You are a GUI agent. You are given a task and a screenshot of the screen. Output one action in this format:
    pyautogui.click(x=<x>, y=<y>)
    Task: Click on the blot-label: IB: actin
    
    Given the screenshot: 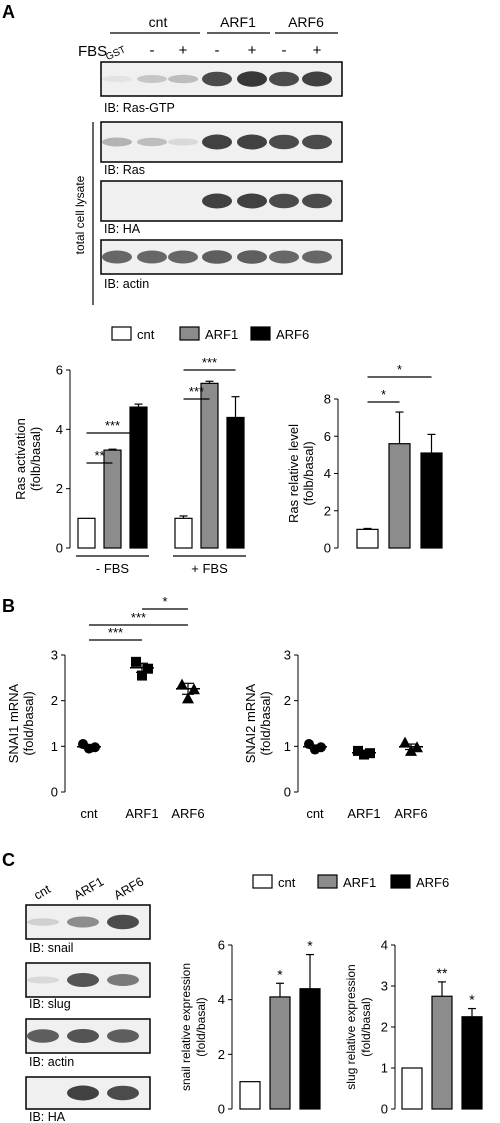 What is the action you would take?
    pyautogui.click(x=126, y=284)
    